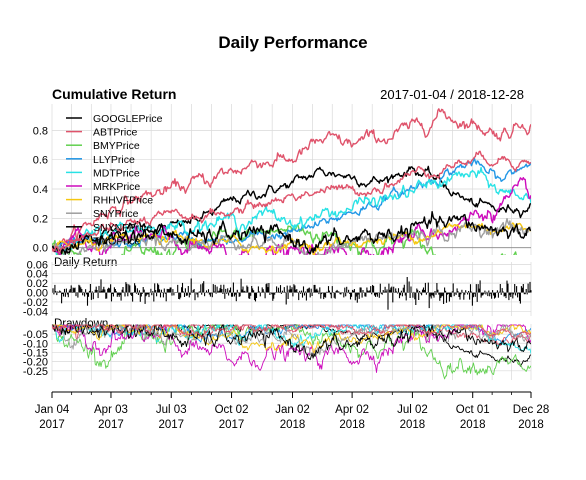 The image size is (586, 480). I want to click on cumulative-y-tick-label: 0.6, so click(40, 161).